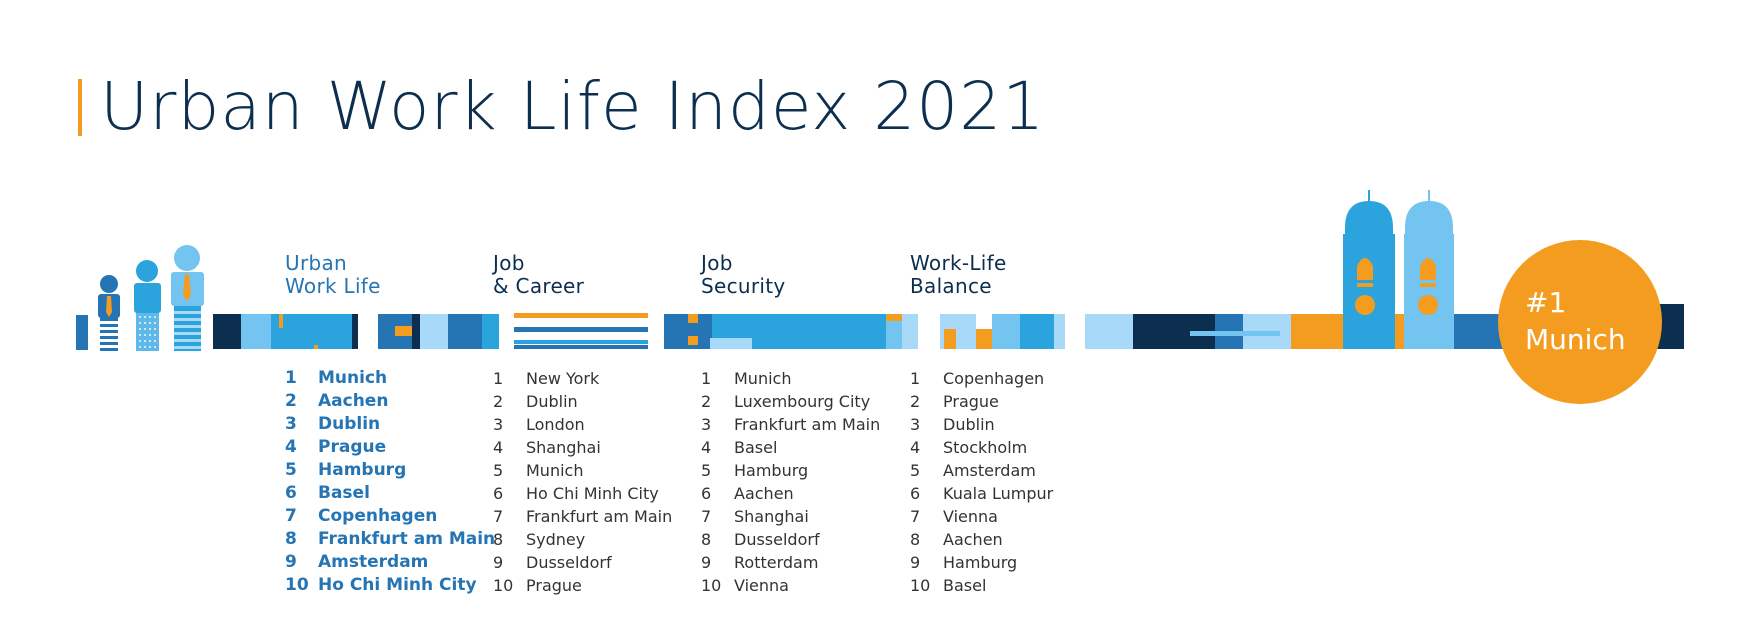  I want to click on list-item: 7 Copenhagen, so click(390, 516).